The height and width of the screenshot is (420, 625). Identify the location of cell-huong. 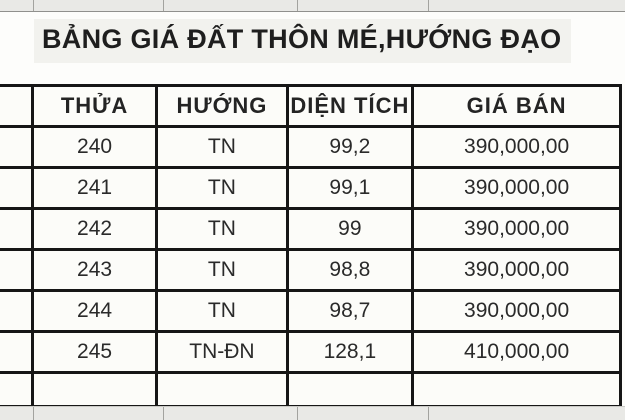
(222, 389).